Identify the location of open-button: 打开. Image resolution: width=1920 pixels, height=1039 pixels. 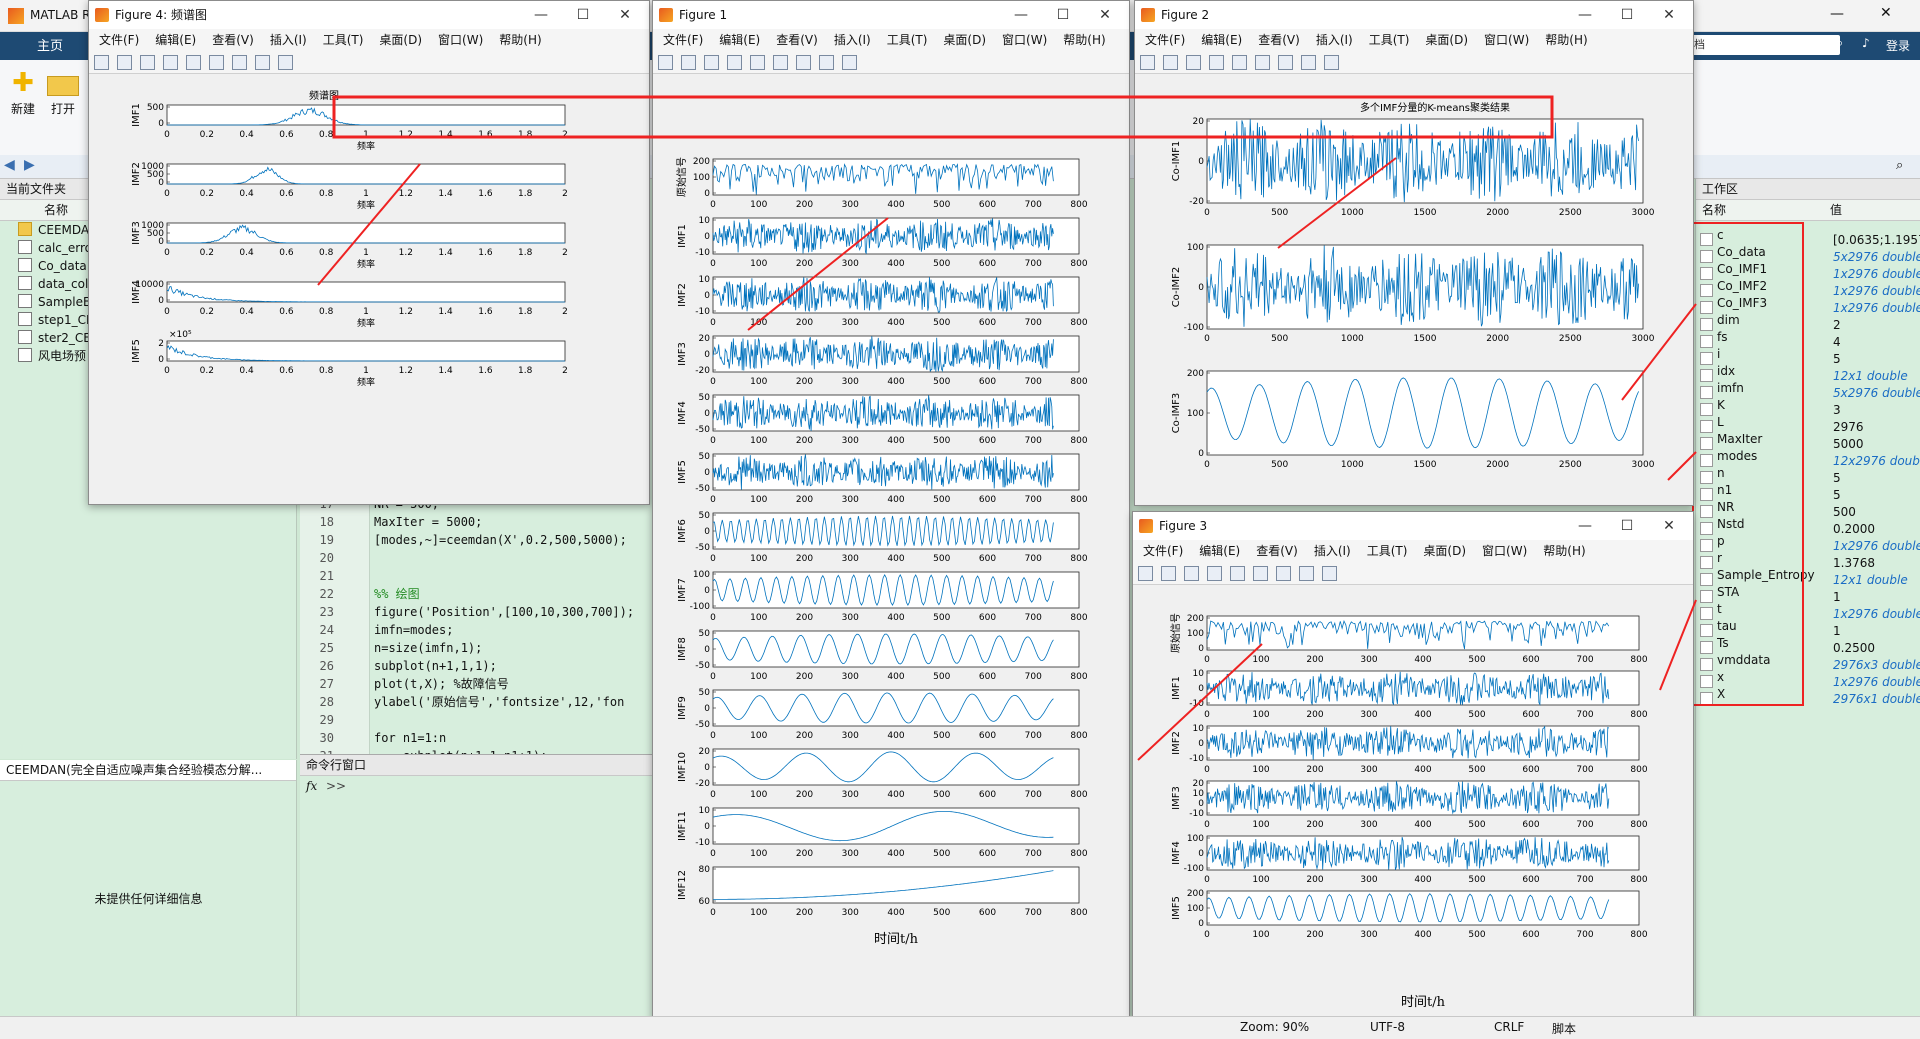
(63, 90).